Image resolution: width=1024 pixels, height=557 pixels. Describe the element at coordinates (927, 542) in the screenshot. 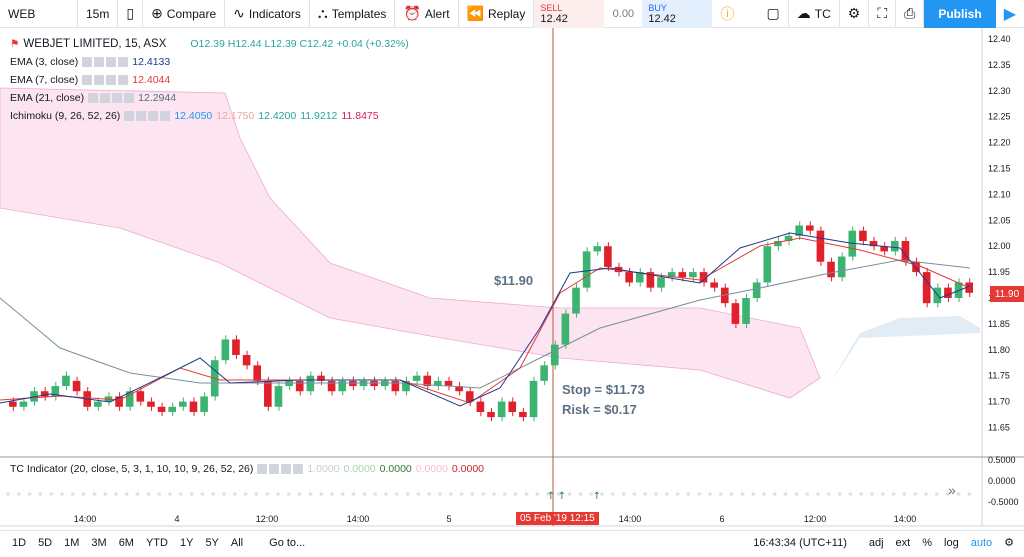

I see `percent-toggle: %` at that location.